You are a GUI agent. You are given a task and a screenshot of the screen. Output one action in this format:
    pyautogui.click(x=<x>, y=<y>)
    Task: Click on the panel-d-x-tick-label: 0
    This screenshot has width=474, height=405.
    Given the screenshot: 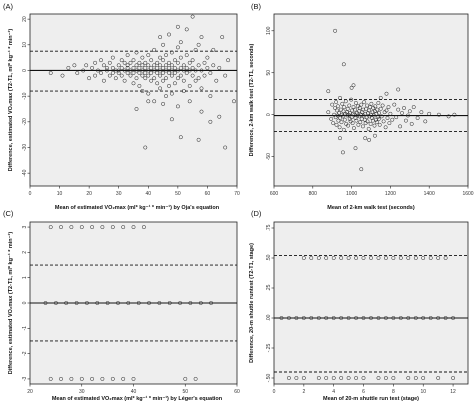 What is the action you would take?
    pyautogui.click(x=274, y=392)
    